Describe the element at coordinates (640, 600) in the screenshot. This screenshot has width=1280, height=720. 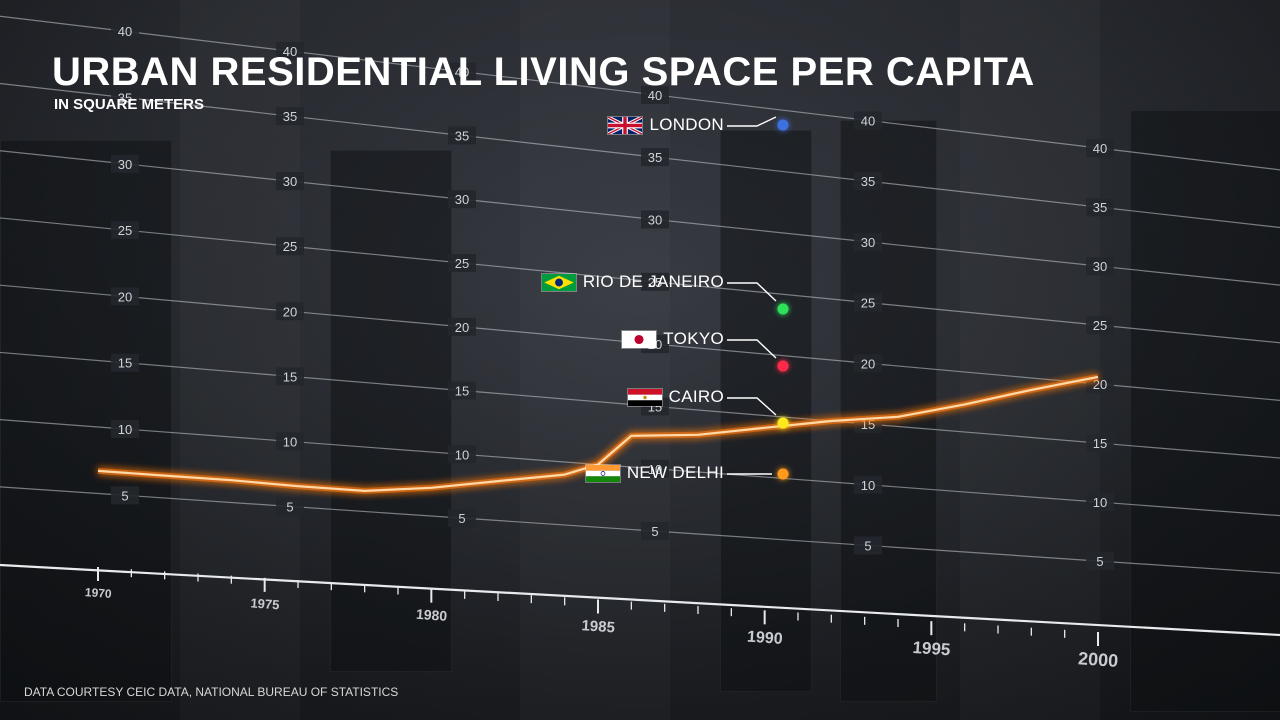
I see `x-axis-line` at that location.